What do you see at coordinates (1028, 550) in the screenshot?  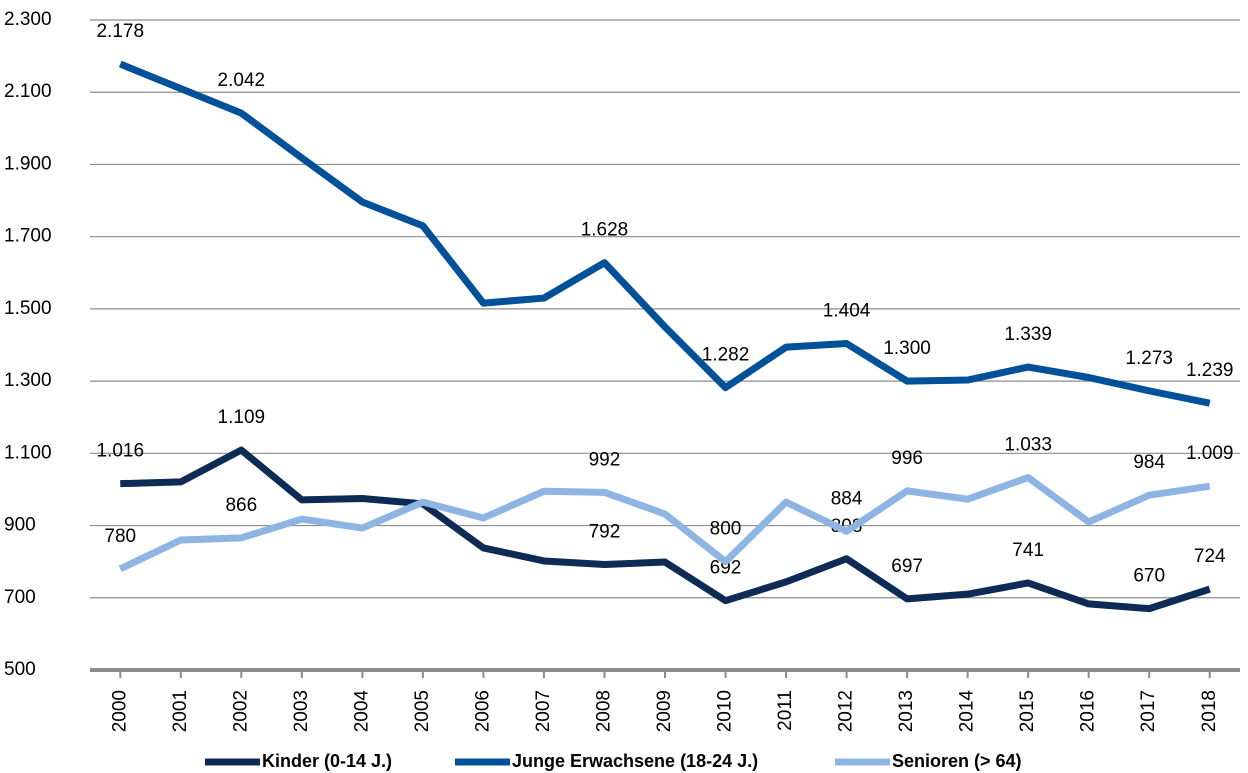 I see `data-label: 741` at bounding box center [1028, 550].